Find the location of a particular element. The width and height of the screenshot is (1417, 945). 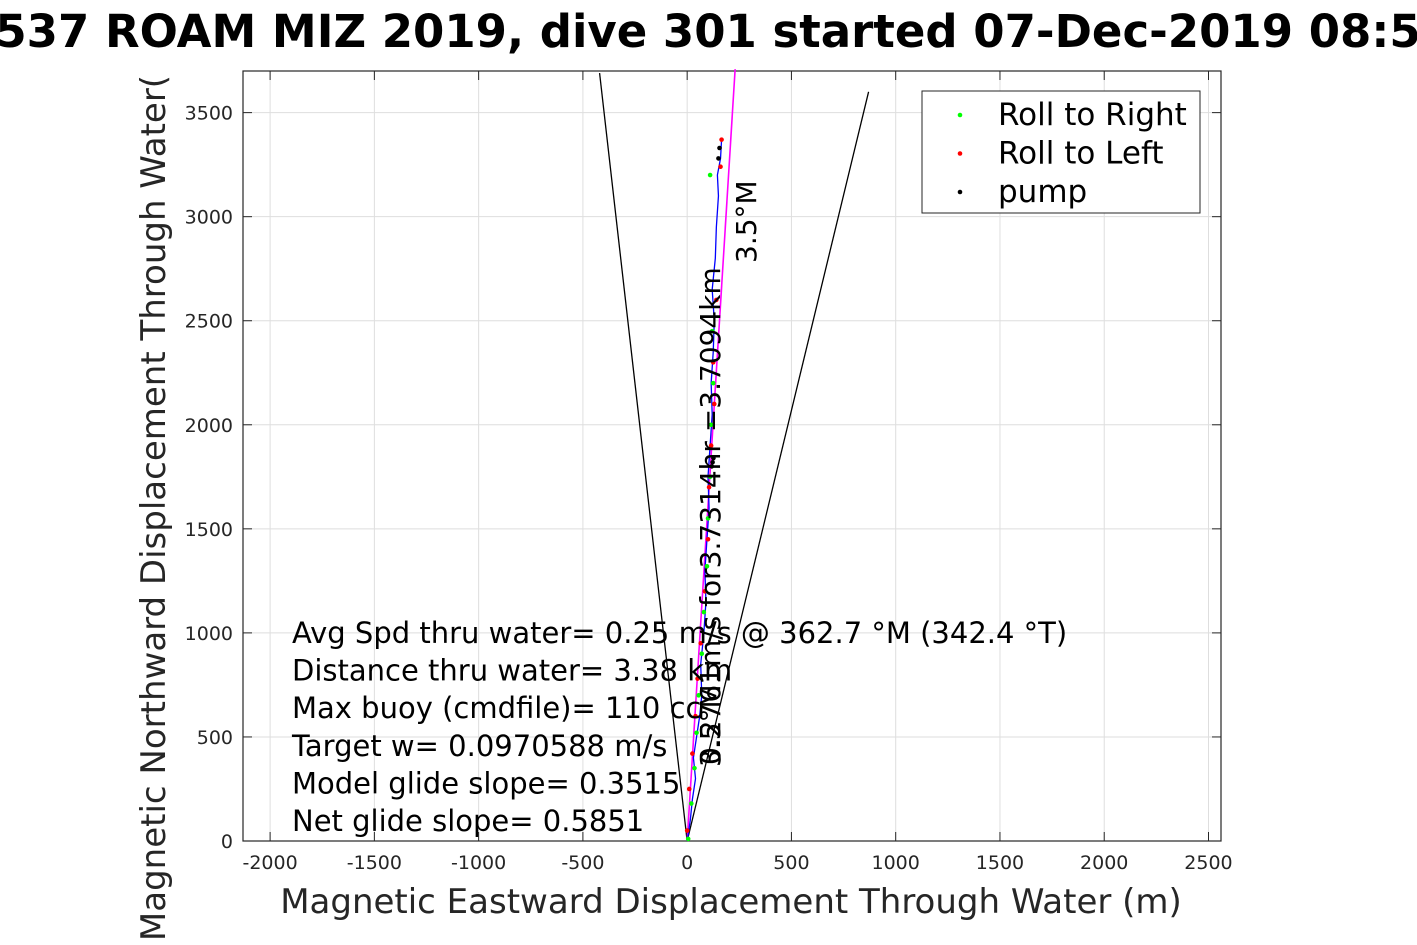

y-tick-label: 2500 is located at coordinates (209, 322).